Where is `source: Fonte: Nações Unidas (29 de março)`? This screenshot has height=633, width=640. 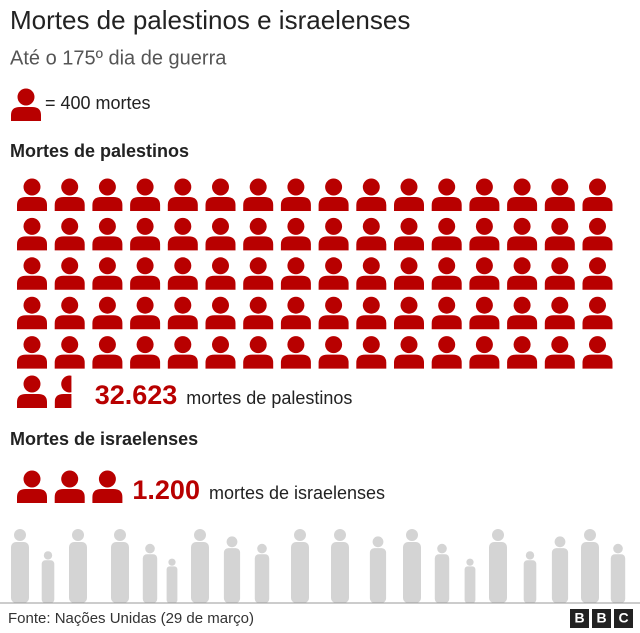 source: Fonte: Nações Unidas (29 de março) is located at coordinates (131, 618).